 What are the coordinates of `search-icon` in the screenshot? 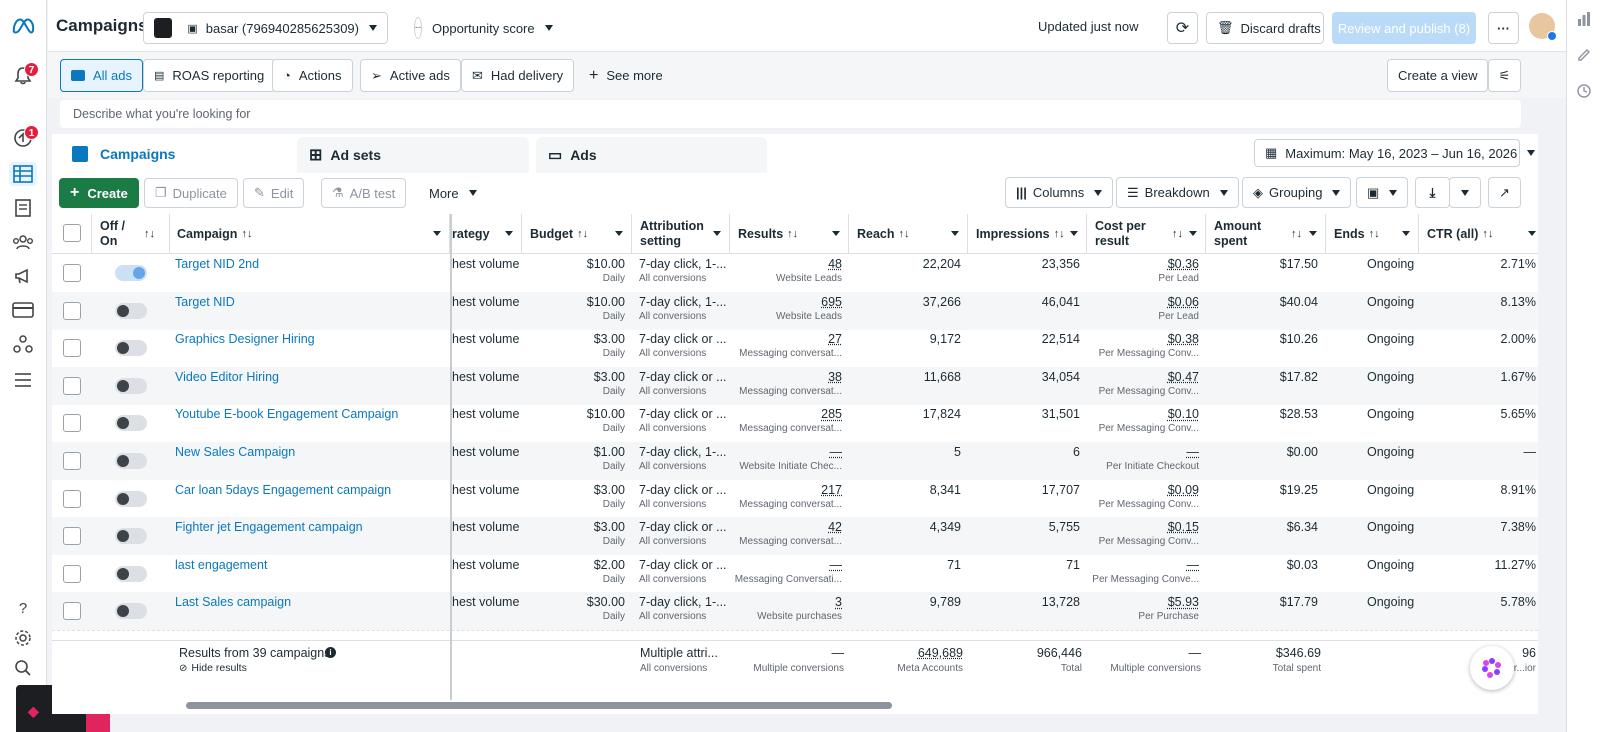 It's located at (23, 668).